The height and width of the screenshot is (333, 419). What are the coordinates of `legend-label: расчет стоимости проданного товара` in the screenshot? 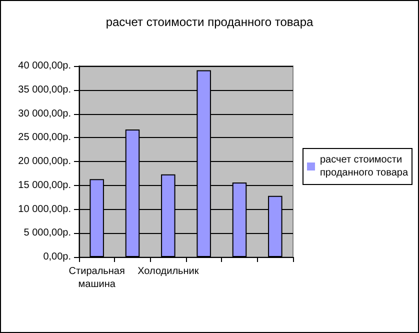 It's located at (364, 166).